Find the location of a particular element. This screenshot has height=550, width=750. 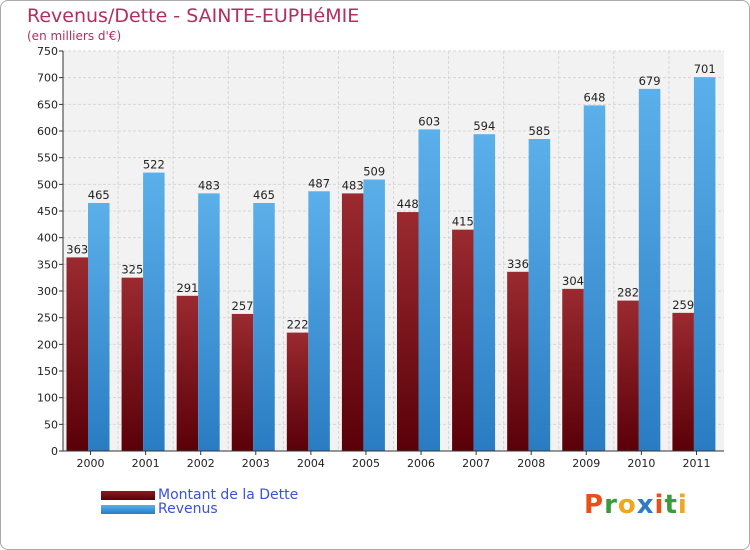

y-tick-label: 350 is located at coordinates (47, 264).